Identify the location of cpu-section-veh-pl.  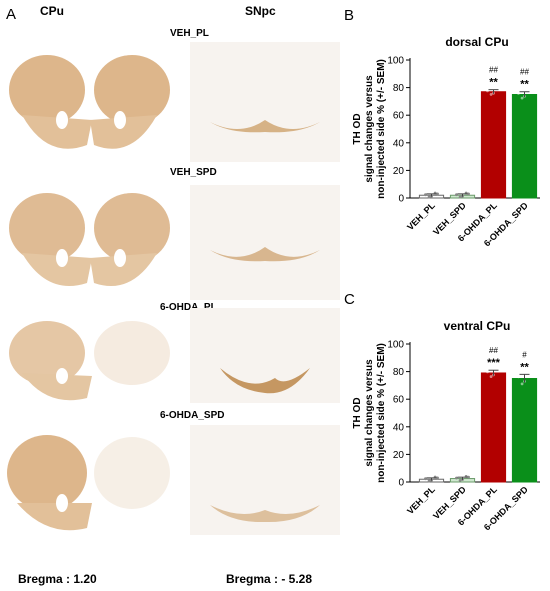
(89, 102).